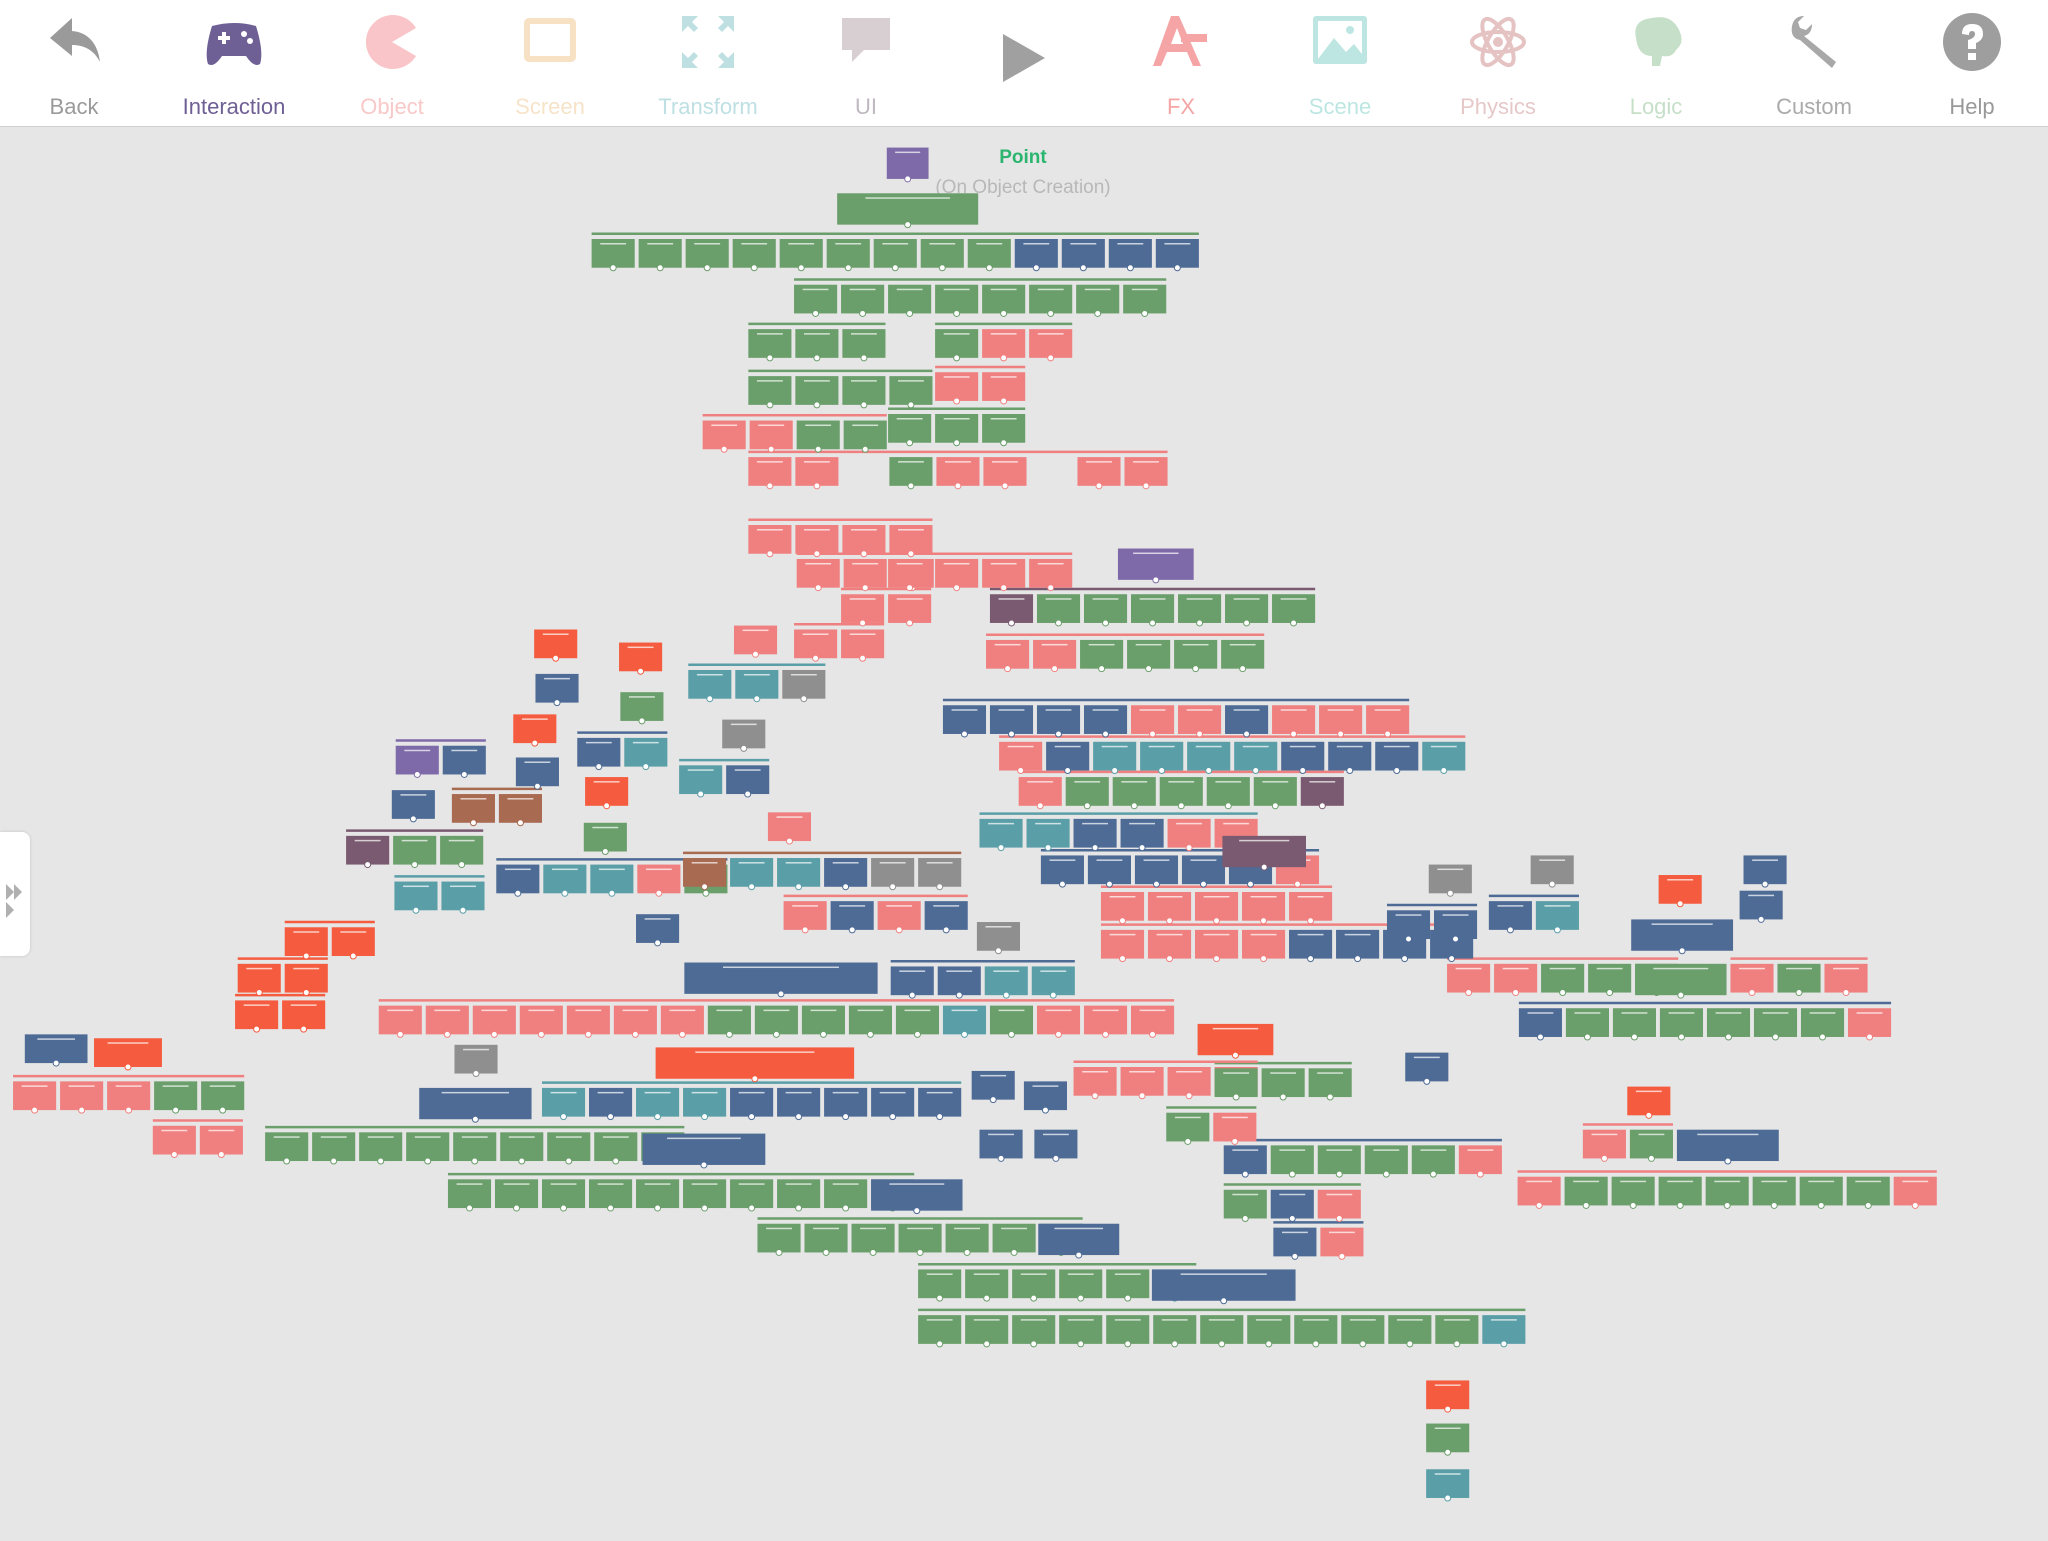 This screenshot has height=1541, width=2048. Describe the element at coordinates (1023, 63) in the screenshot. I see `play-button` at that location.